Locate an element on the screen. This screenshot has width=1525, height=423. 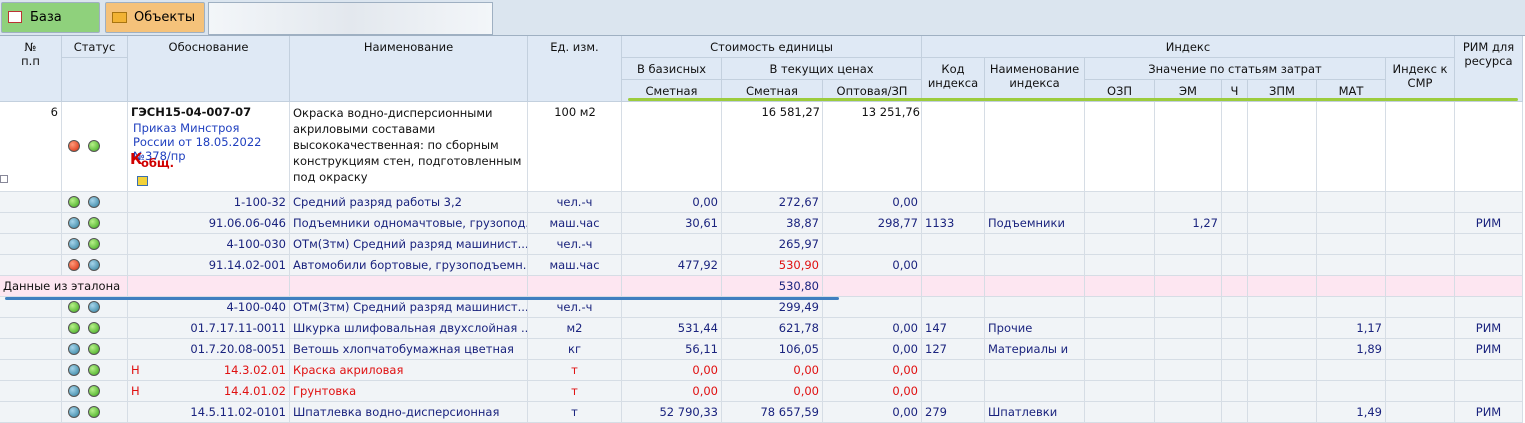
cell: 78 657,59 is located at coordinates (772, 412).